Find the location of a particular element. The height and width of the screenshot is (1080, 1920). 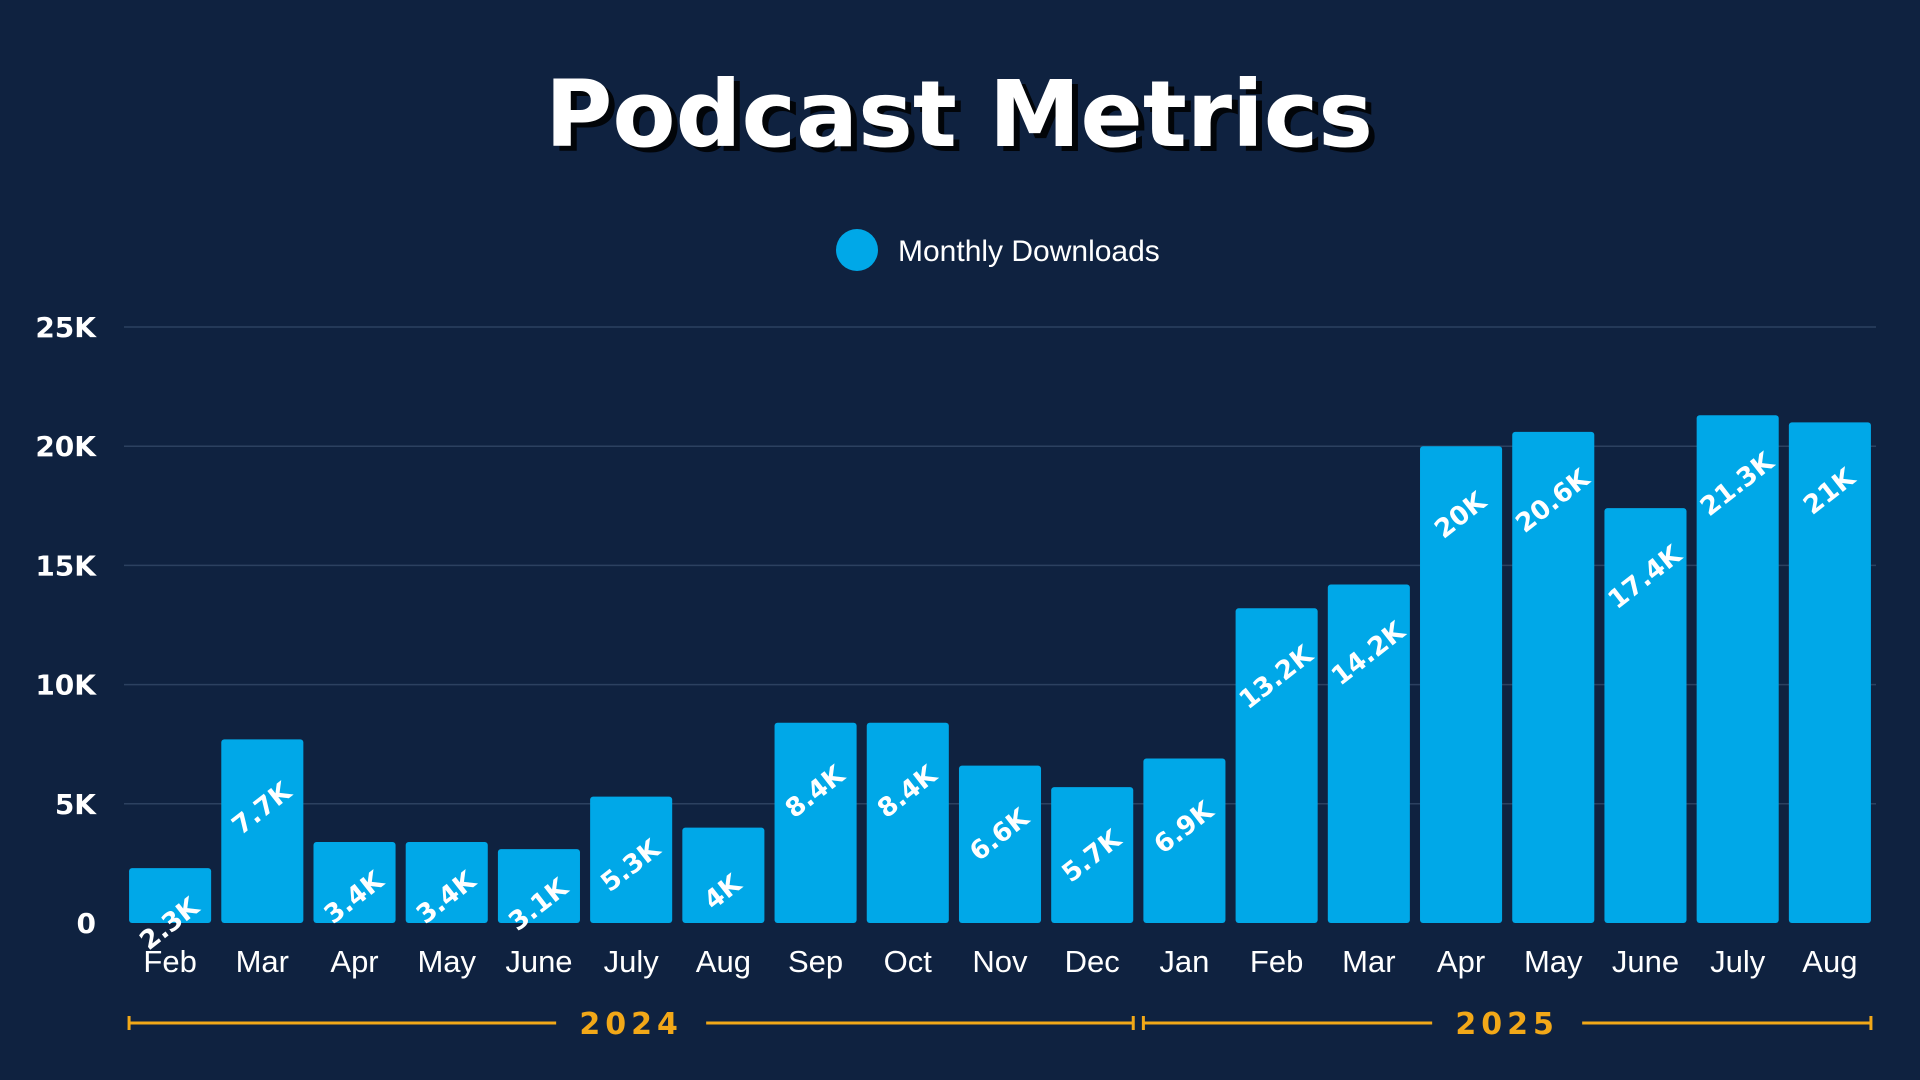

x-tick-label: Sep is located at coordinates (815, 961).